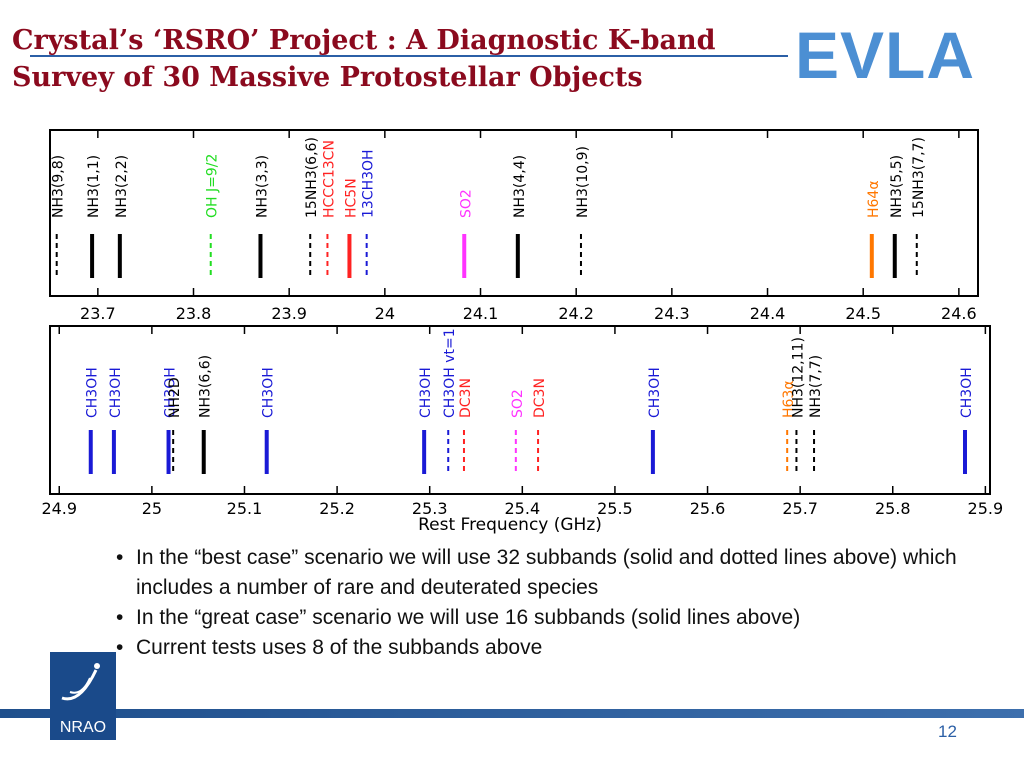  I want to click on panel-2-tick-label: 25.4, so click(523, 508).